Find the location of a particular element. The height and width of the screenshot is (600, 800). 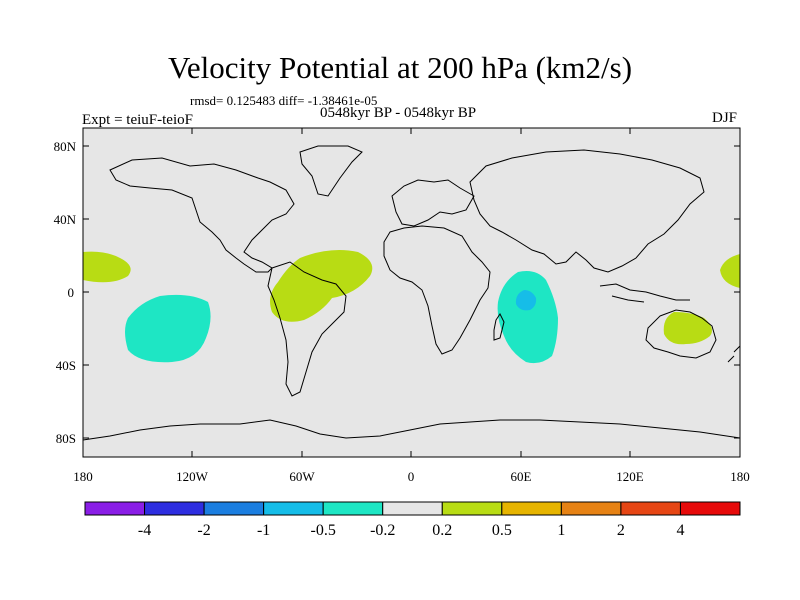

negative-patch-south-pacific is located at coordinates (168, 328).